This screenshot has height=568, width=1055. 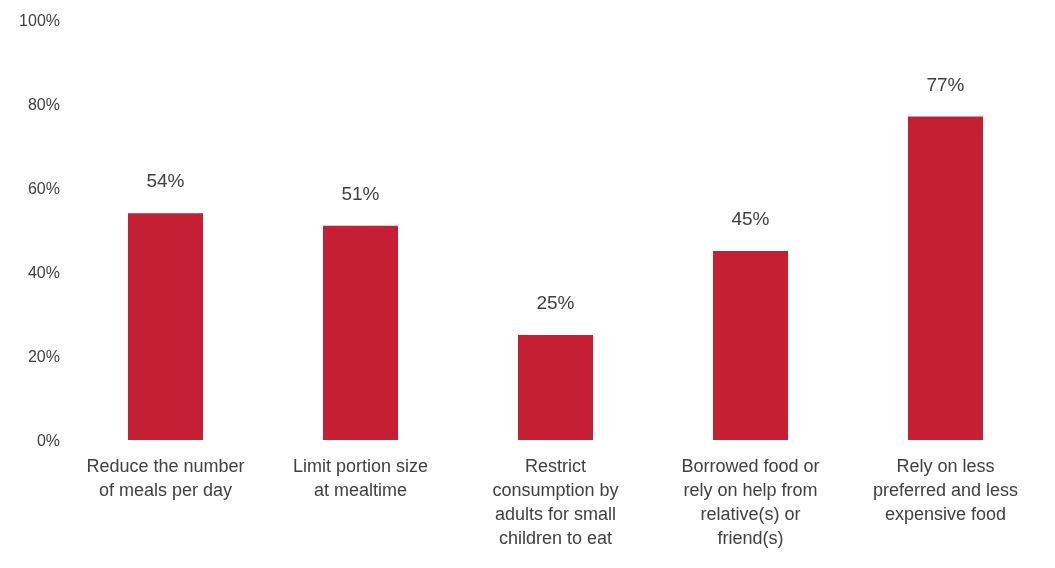 I want to click on data-label: 77%, so click(x=945, y=84).